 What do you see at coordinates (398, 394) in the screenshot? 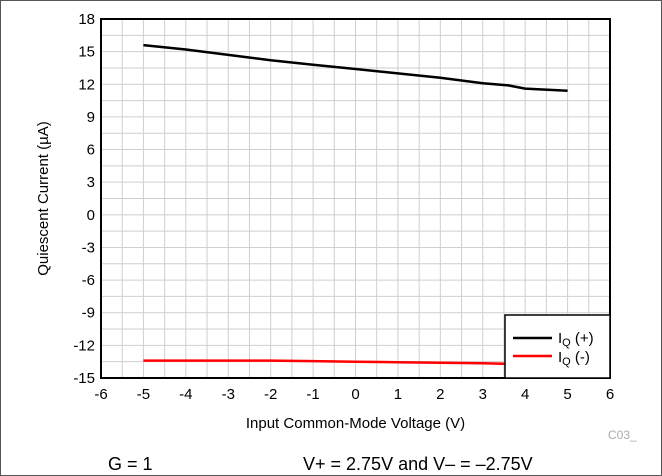
I see `x-tick-label: 1` at bounding box center [398, 394].